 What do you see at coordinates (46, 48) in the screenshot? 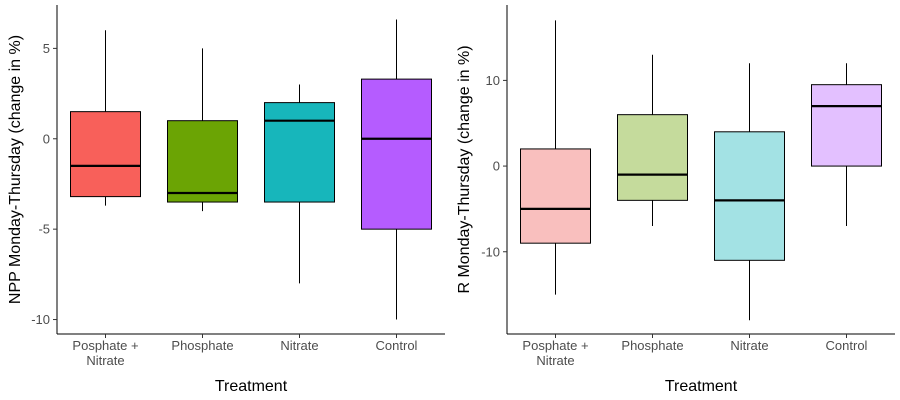
I see `y-tick-label: 5` at bounding box center [46, 48].